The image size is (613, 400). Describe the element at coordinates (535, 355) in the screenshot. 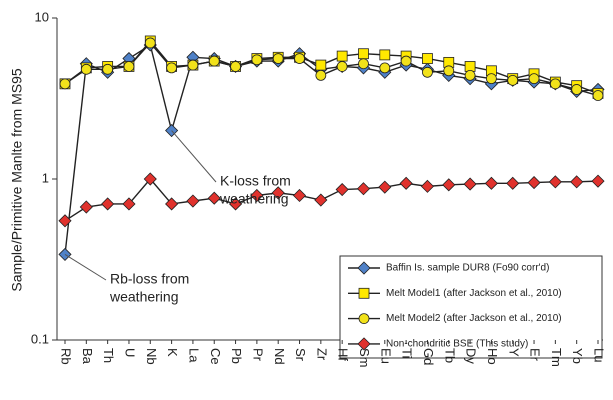

I see `x-tick-label: Er` at that location.